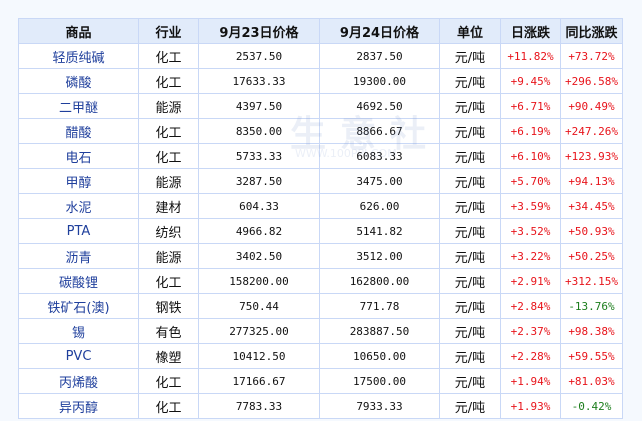 The image size is (642, 421). What do you see at coordinates (78, 56) in the screenshot?
I see `product-link: 轻质纯碱` at bounding box center [78, 56].